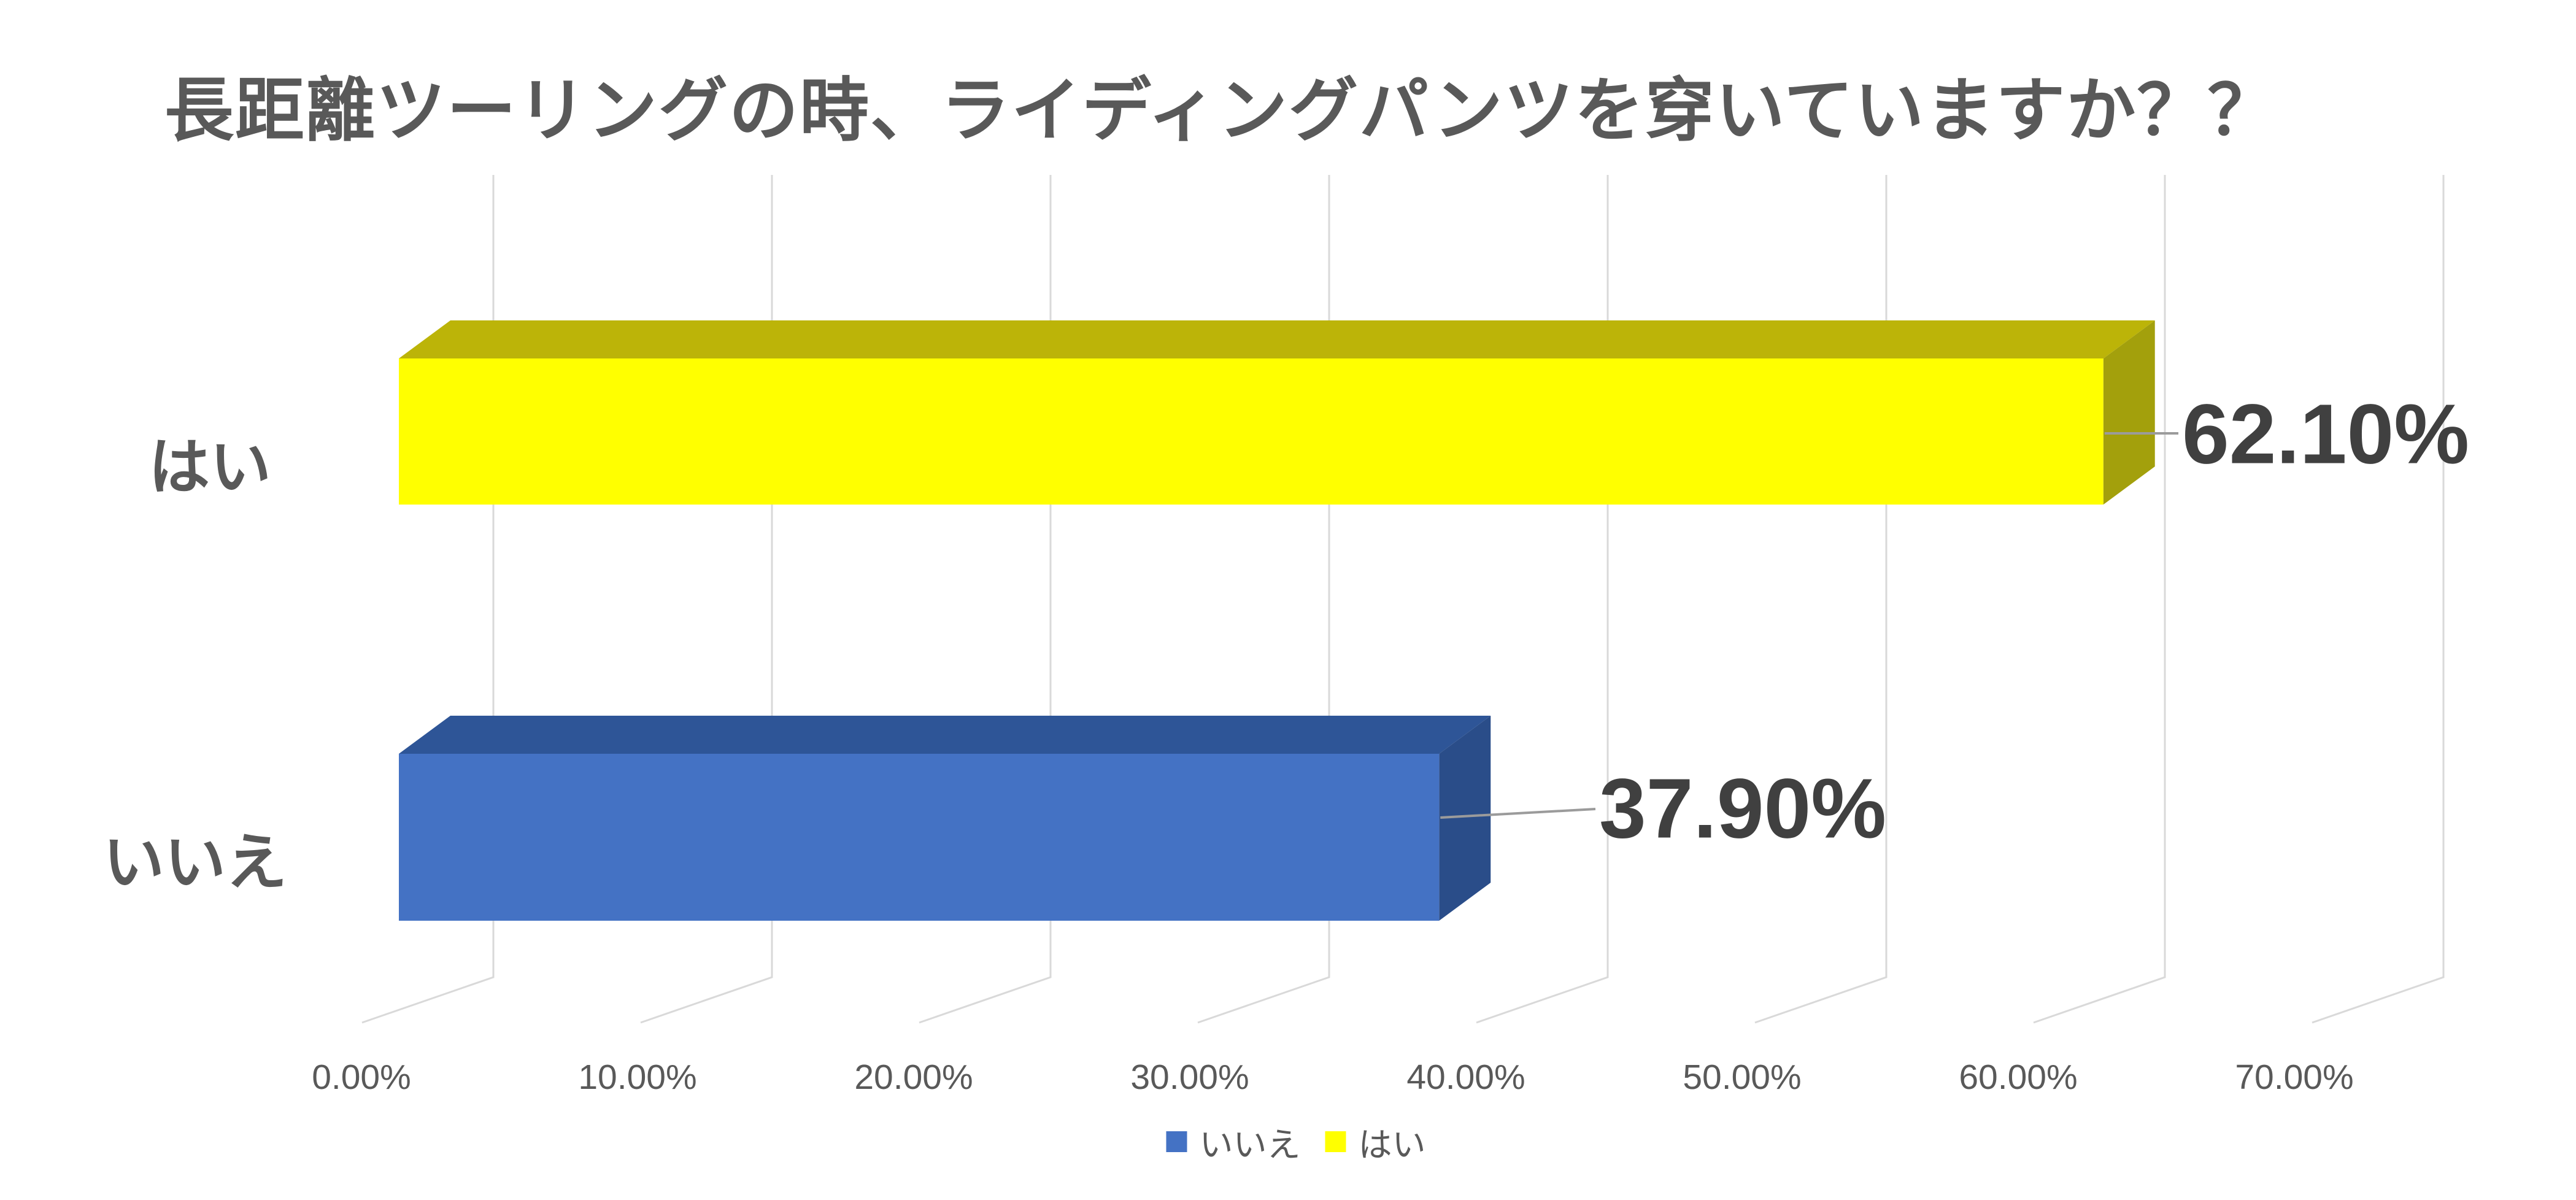 The image size is (2576, 1200). I want to click on x-tick-0: 0.00%, so click(361, 1077).